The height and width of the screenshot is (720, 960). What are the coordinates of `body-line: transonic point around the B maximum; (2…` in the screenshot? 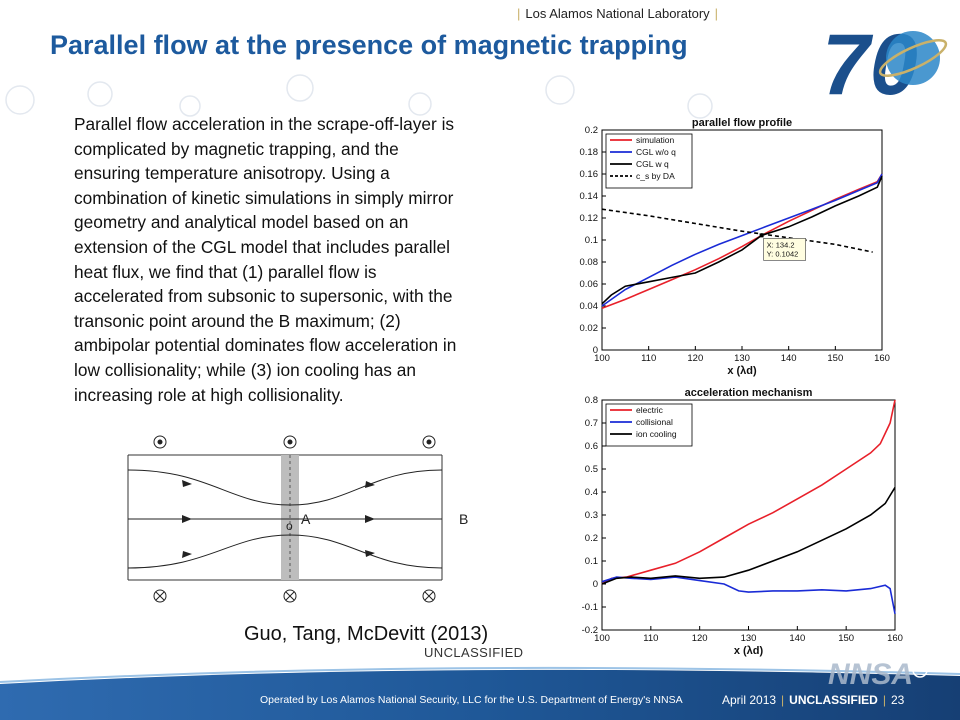 It's located at (237, 320).